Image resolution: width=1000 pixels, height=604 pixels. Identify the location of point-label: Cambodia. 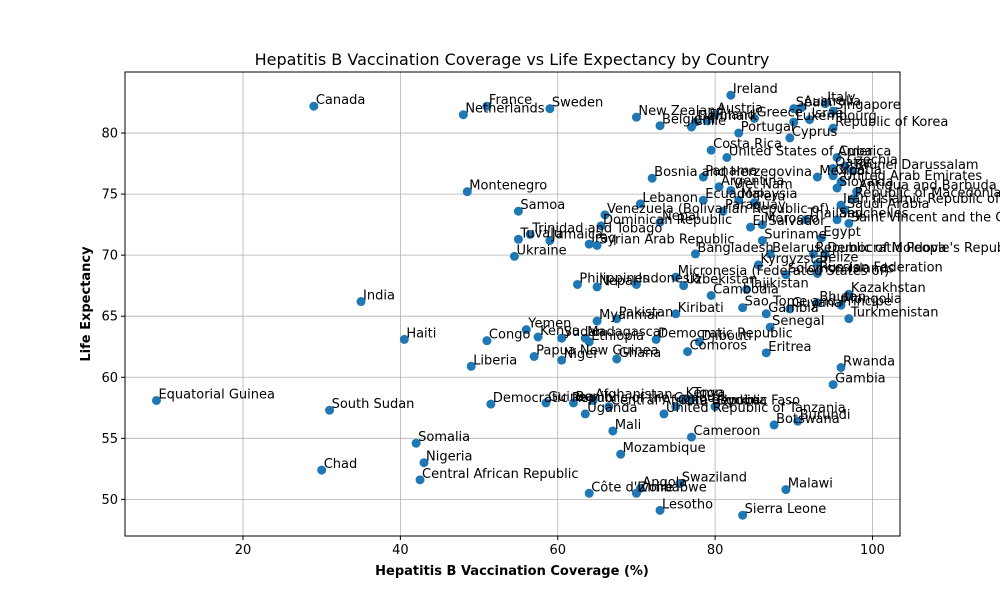
(746, 289).